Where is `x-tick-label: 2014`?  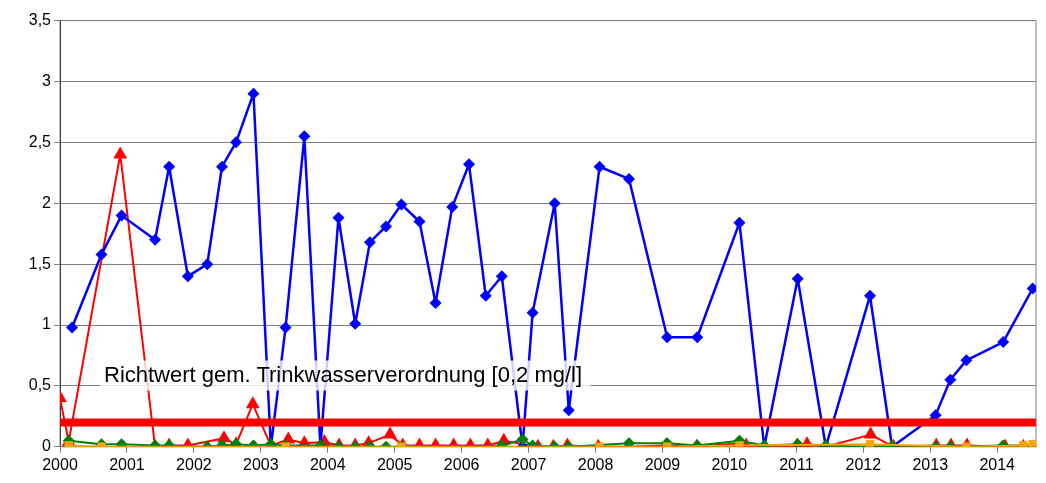 x-tick-label: 2014 is located at coordinates (997, 464).